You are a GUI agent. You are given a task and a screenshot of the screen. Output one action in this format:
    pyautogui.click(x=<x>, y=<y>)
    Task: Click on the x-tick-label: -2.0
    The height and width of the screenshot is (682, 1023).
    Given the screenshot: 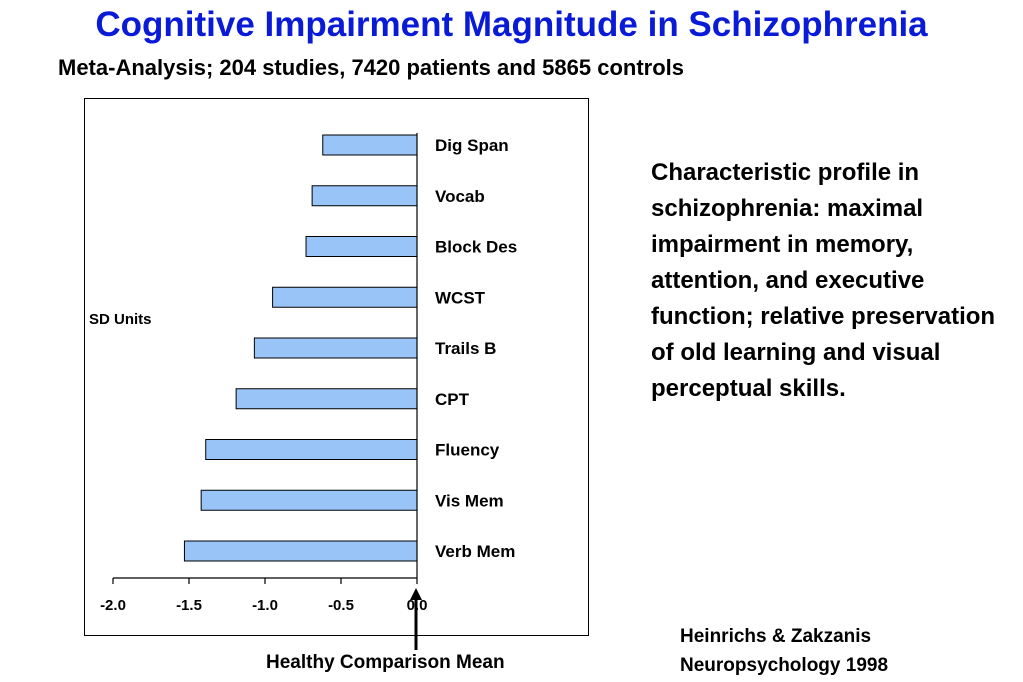 What is the action you would take?
    pyautogui.click(x=113, y=605)
    